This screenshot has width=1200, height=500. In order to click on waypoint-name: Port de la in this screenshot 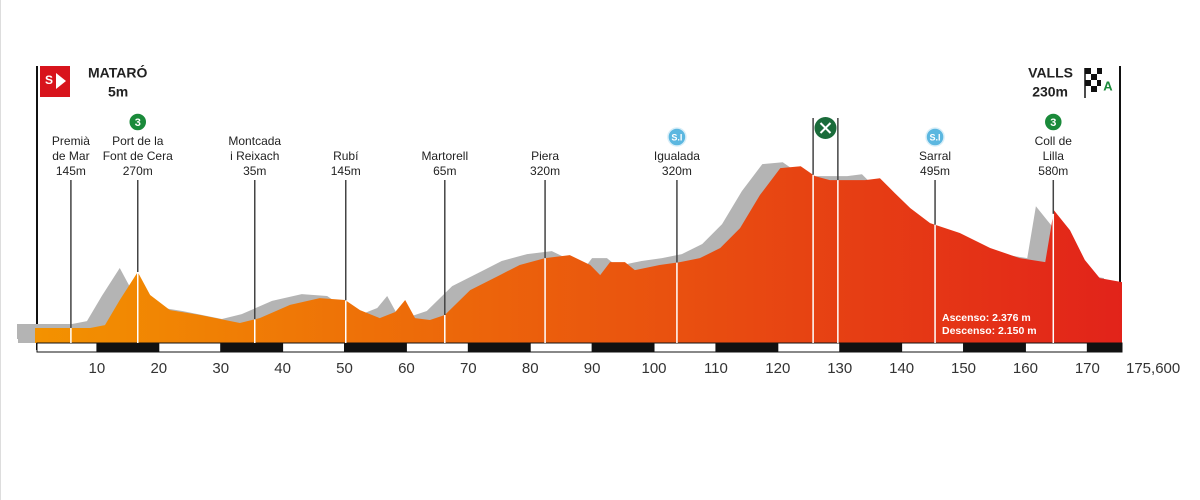, I will do `click(138, 141)`.